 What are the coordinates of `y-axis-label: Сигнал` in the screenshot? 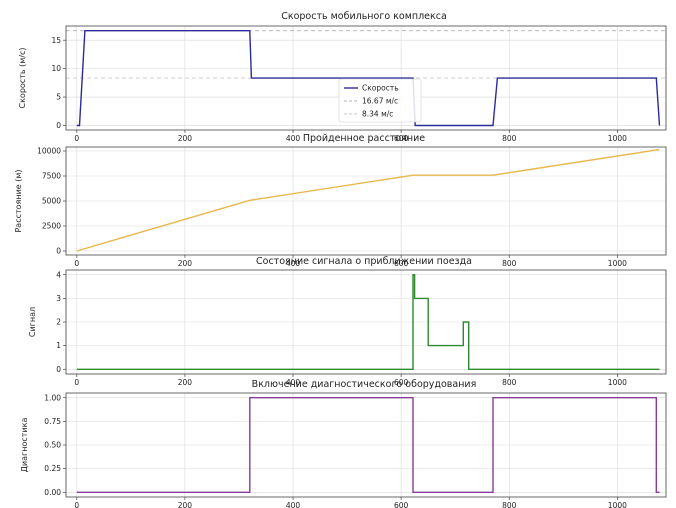 It's located at (32, 322).